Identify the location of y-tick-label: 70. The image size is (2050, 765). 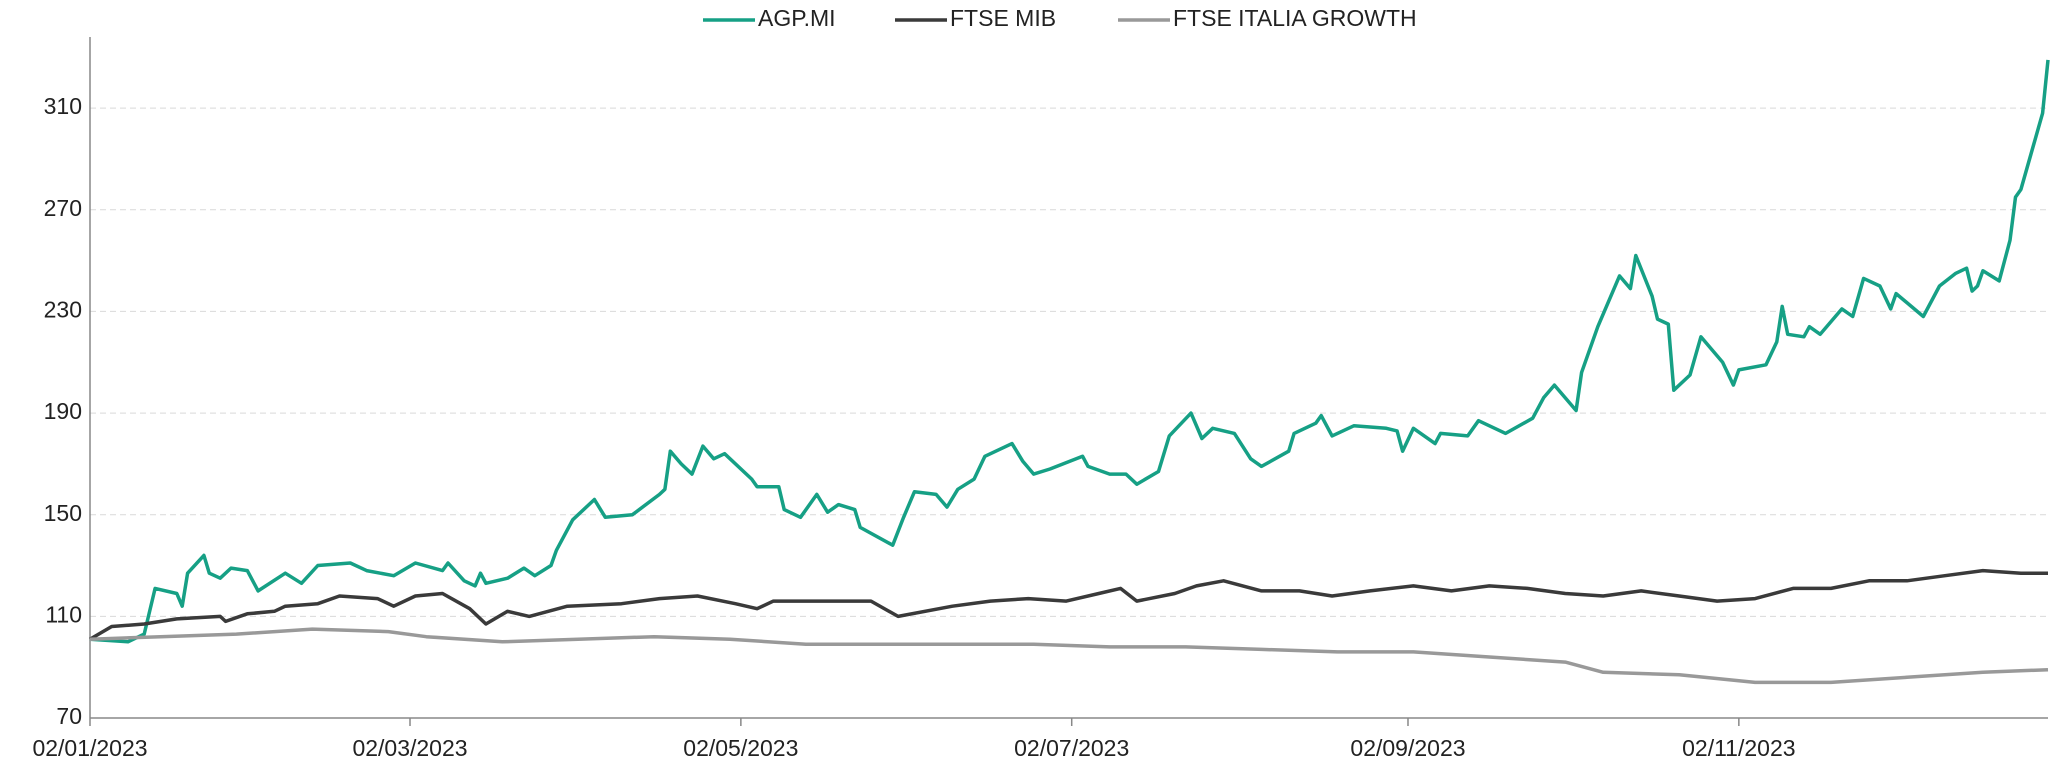
(69, 716).